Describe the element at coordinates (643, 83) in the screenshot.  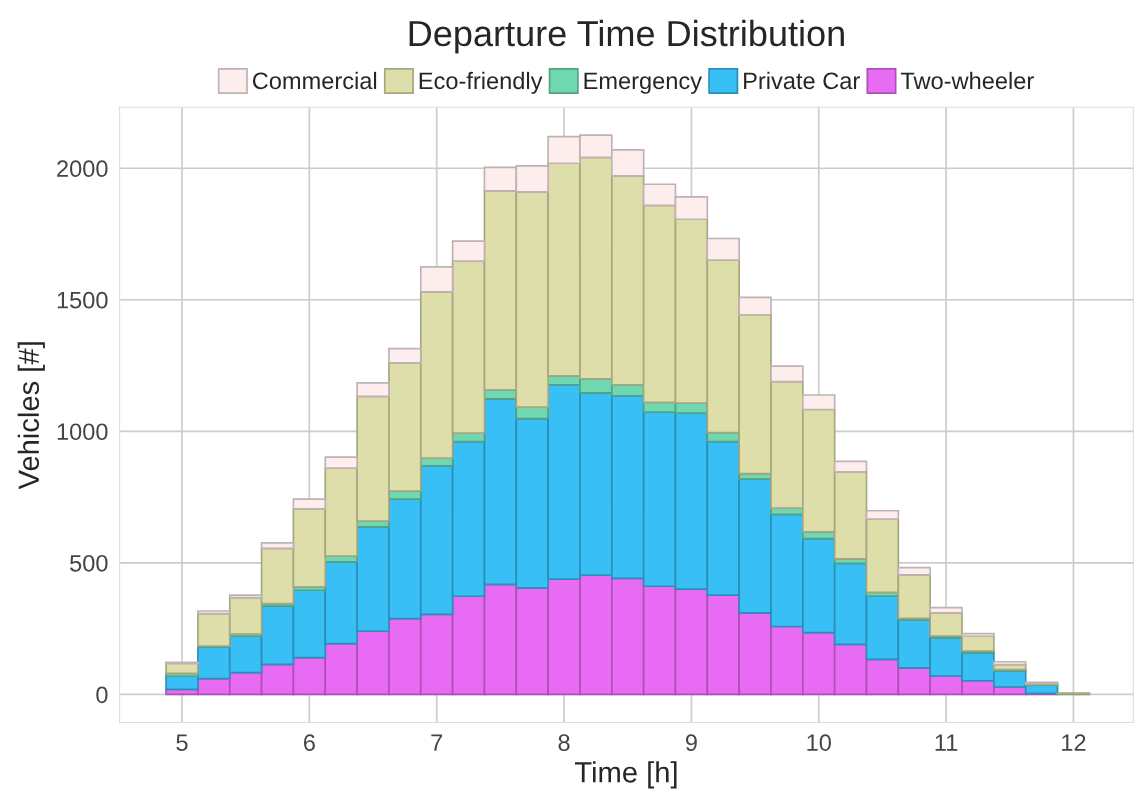
I see `legend-label: Emergency` at that location.